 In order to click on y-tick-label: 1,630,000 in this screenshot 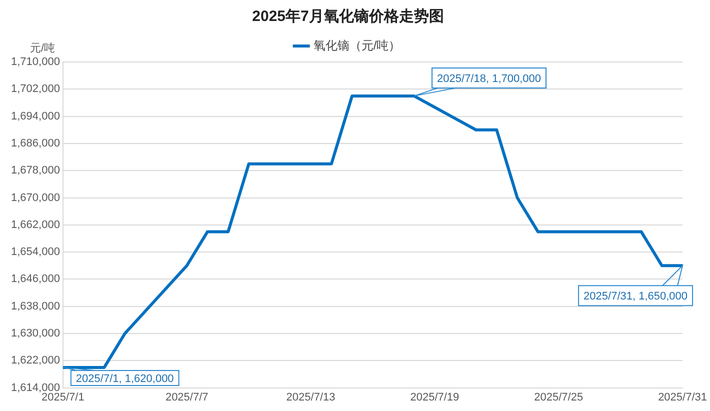, I will do `click(35, 334)`.